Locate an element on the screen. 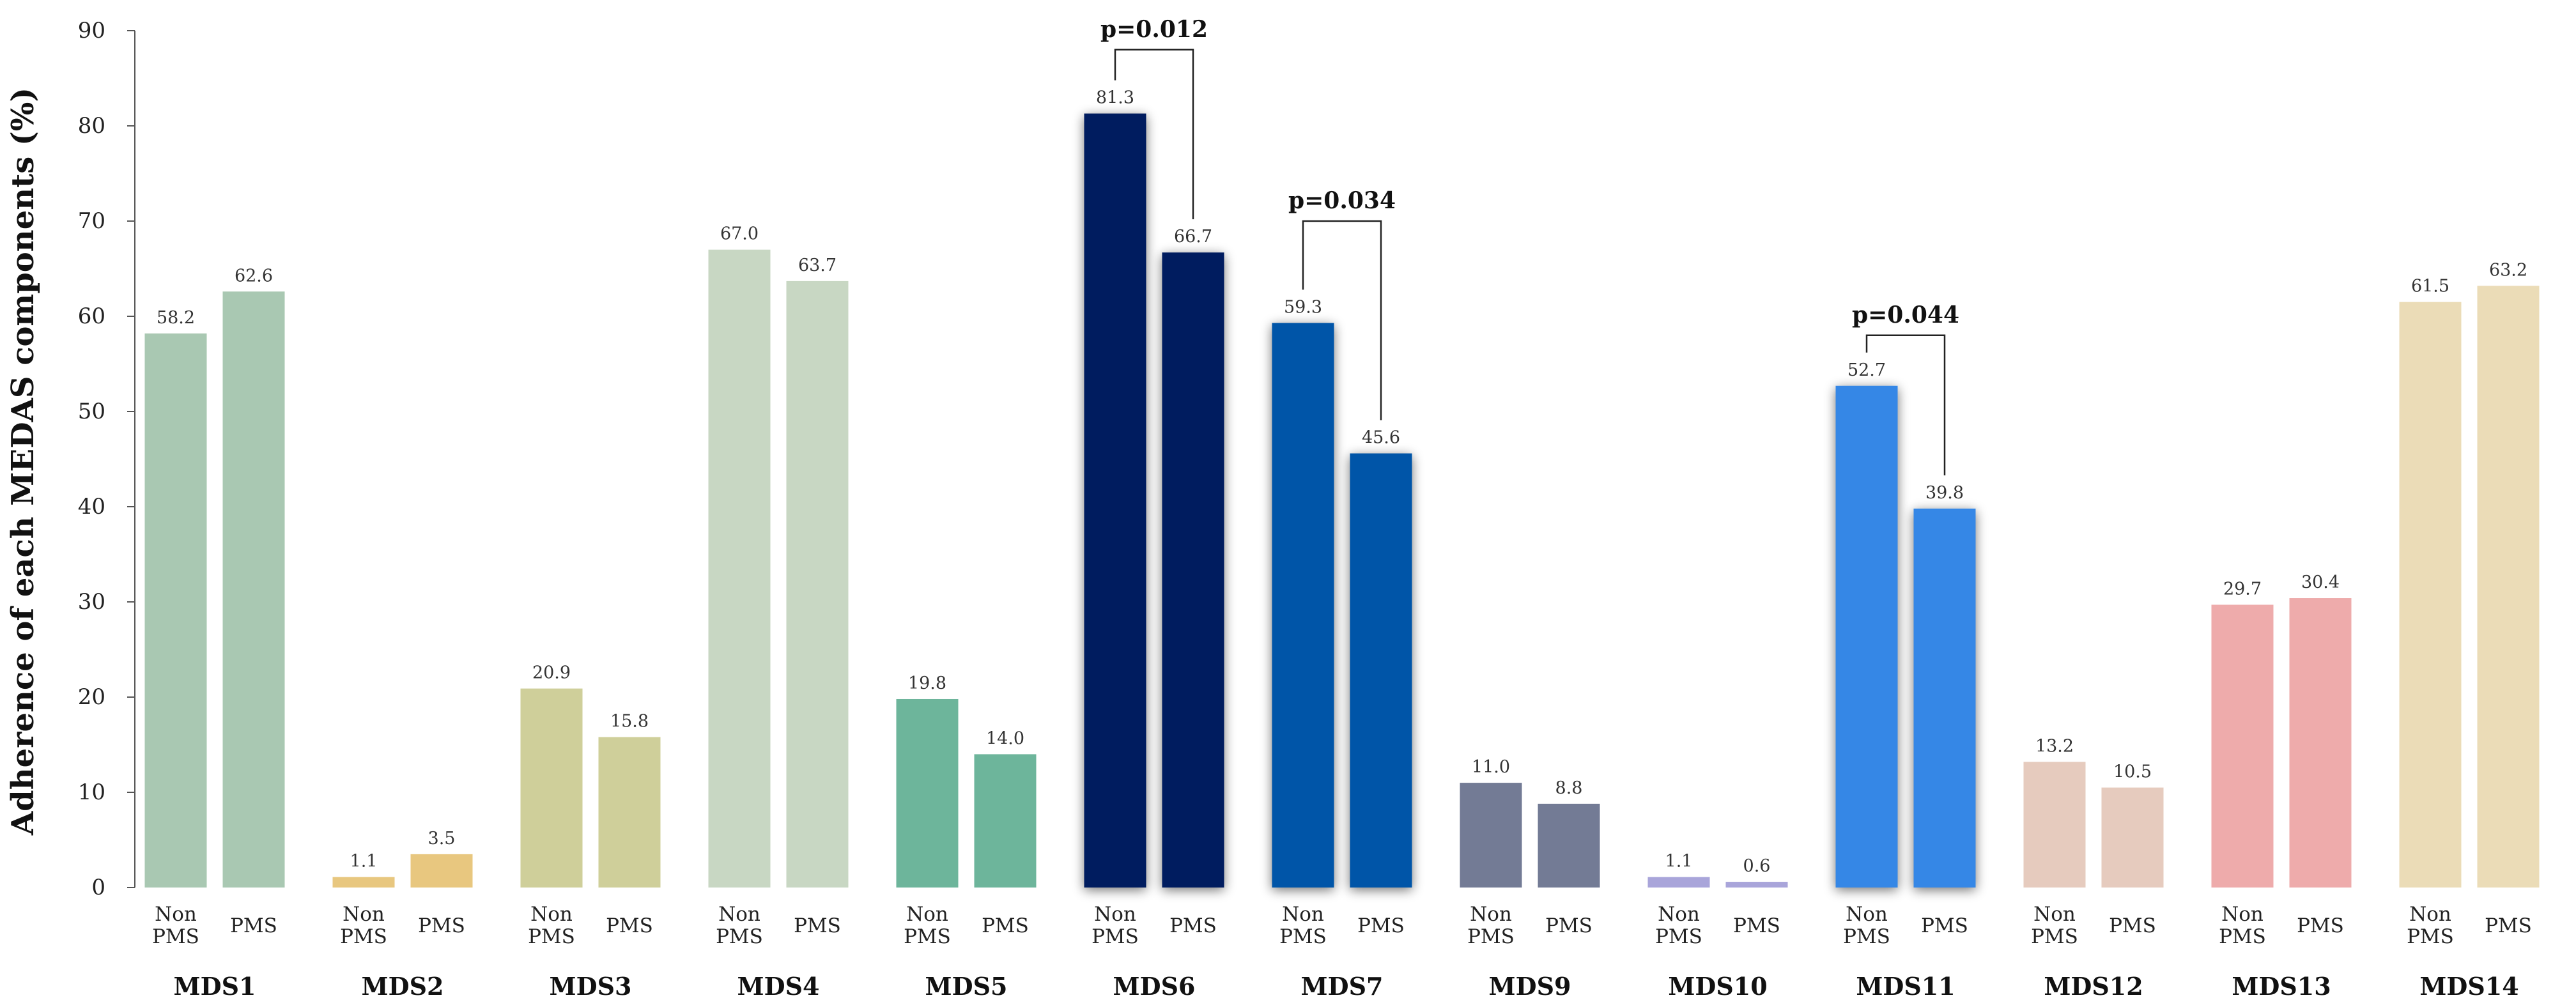 This screenshot has height=1007, width=2576. value-label: 67.0 is located at coordinates (739, 234).